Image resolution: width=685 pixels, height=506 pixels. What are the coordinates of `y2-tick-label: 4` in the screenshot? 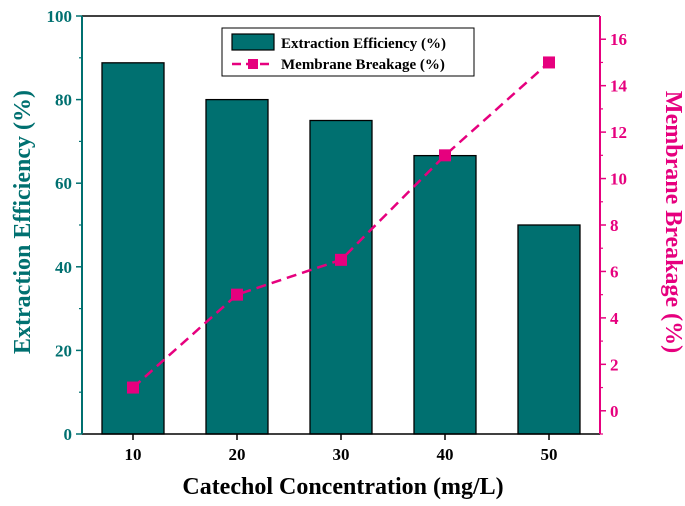 It's located at (614, 318).